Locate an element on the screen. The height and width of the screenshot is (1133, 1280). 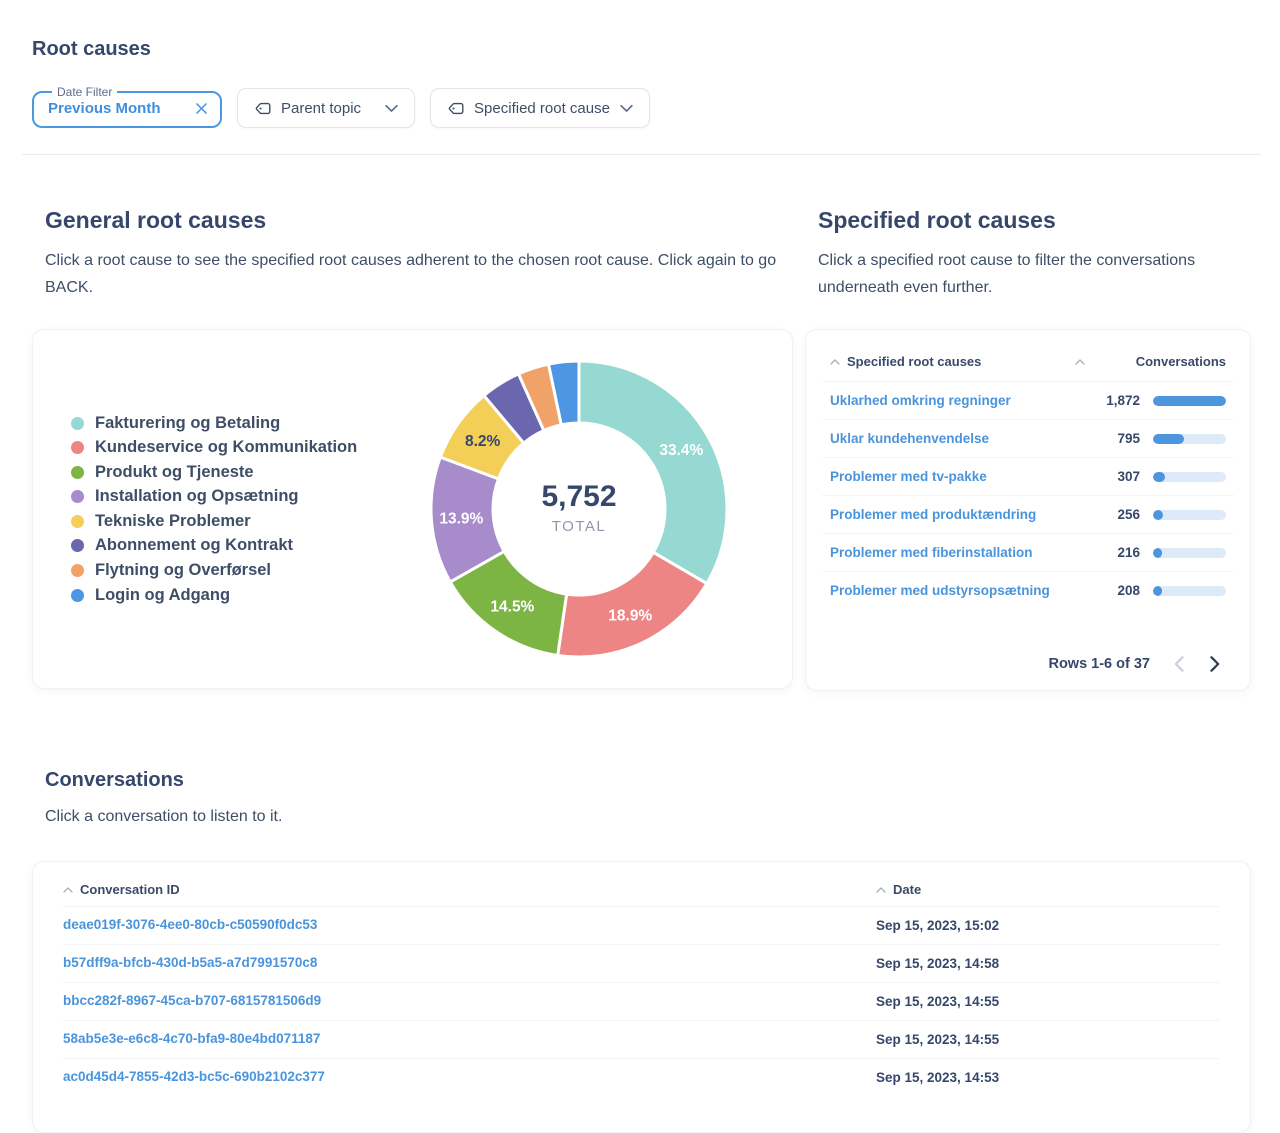
parent-topic-dropdown: Parent topic is located at coordinates (326, 108).